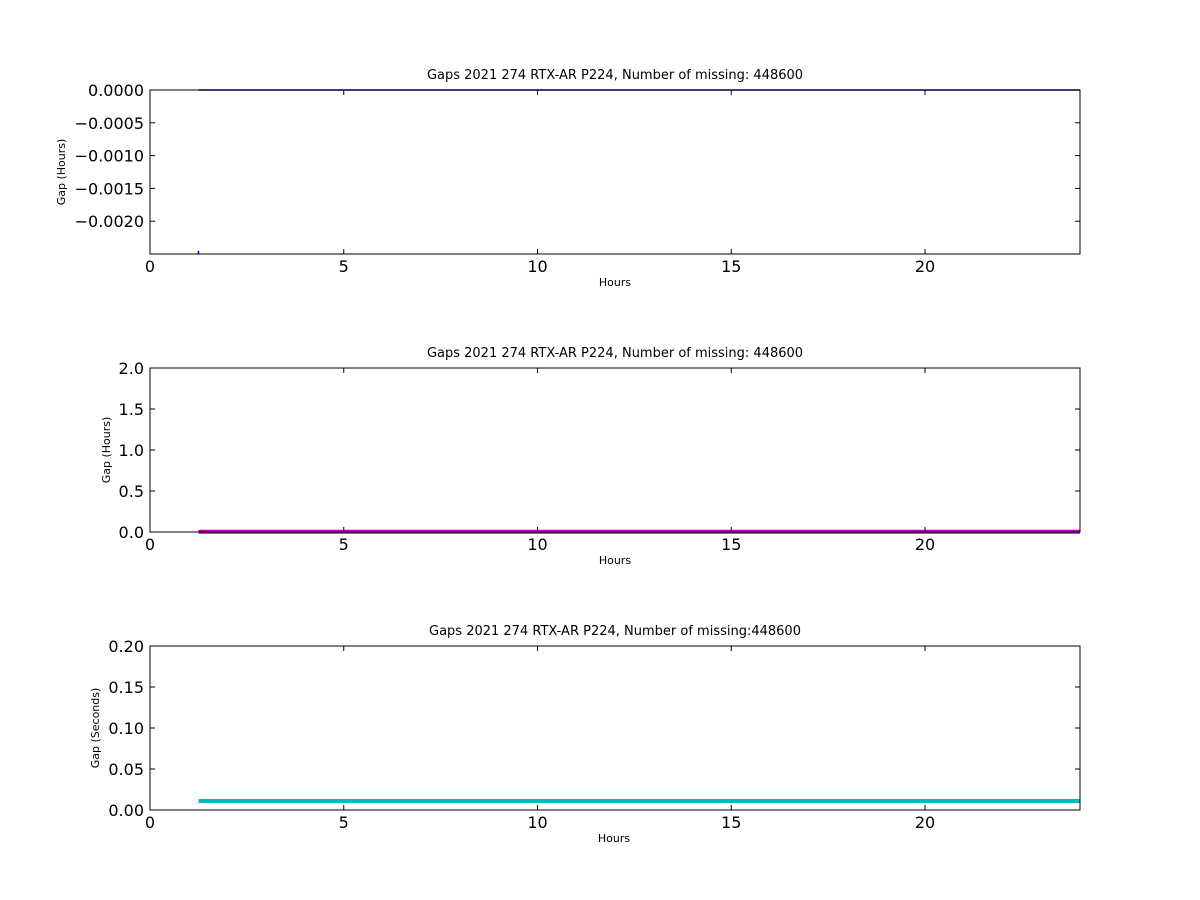 The image size is (1200, 900). I want to click on panel-2-xtick-label: 5, so click(344, 544).